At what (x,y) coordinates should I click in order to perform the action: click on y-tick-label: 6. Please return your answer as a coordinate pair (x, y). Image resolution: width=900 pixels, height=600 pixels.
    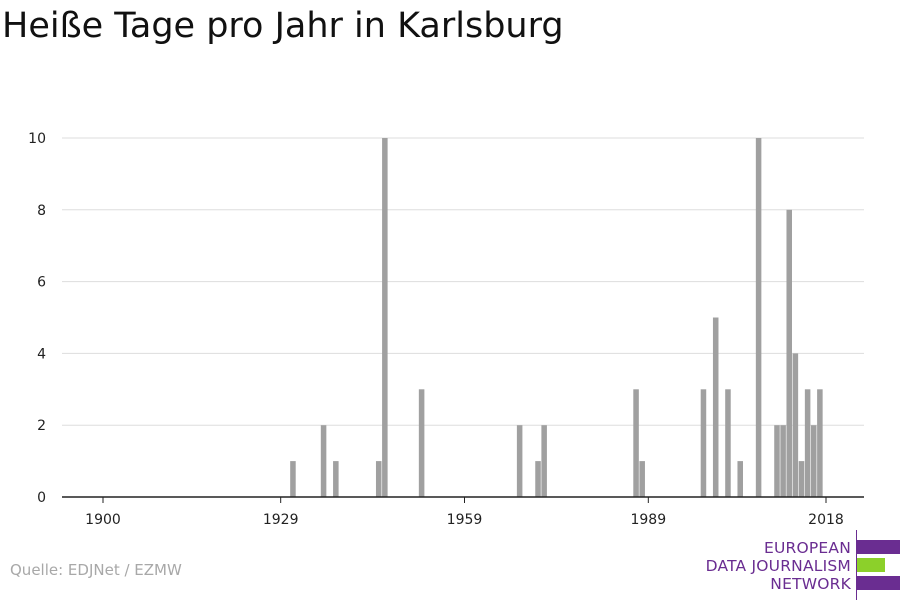
    Looking at the image, I should click on (41, 283).